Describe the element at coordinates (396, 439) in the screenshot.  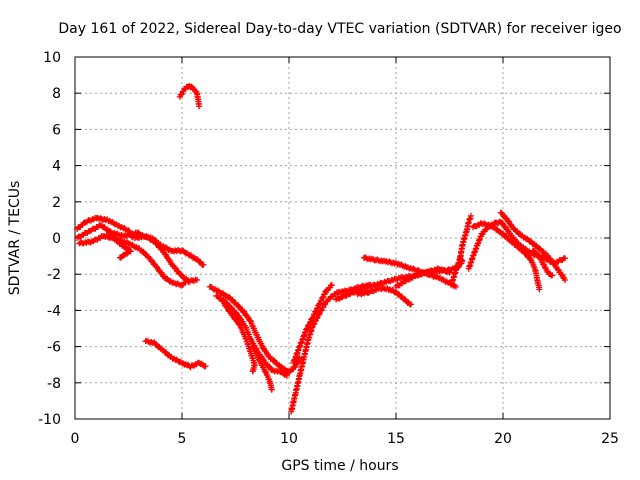
I see `x-tick-label: 15` at that location.